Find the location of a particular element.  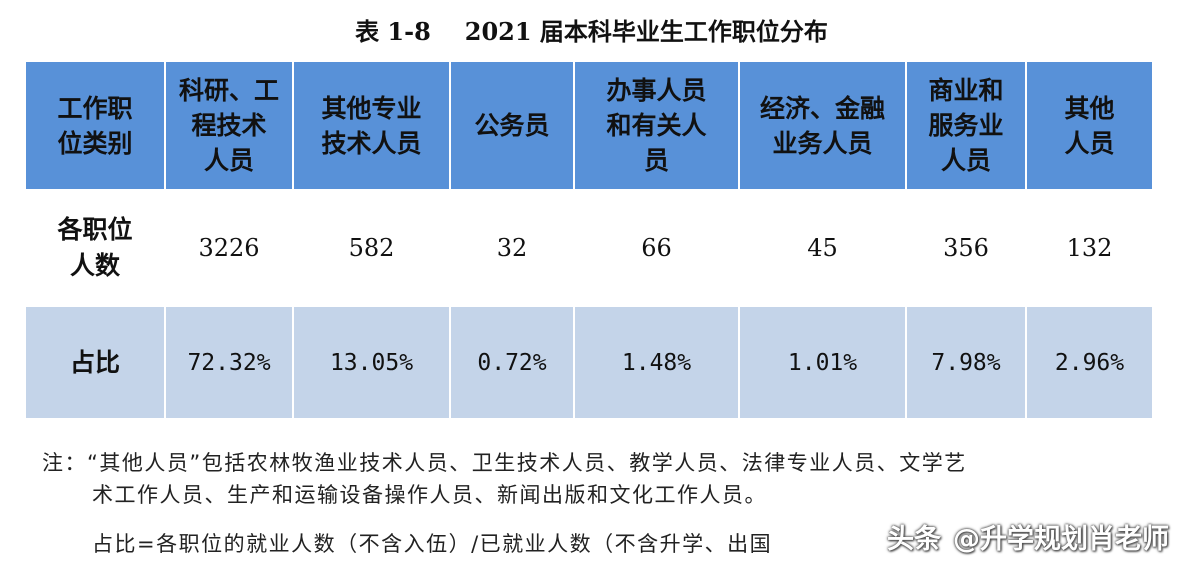

header-cell: 商业和 服务业 人员 is located at coordinates (966, 125).